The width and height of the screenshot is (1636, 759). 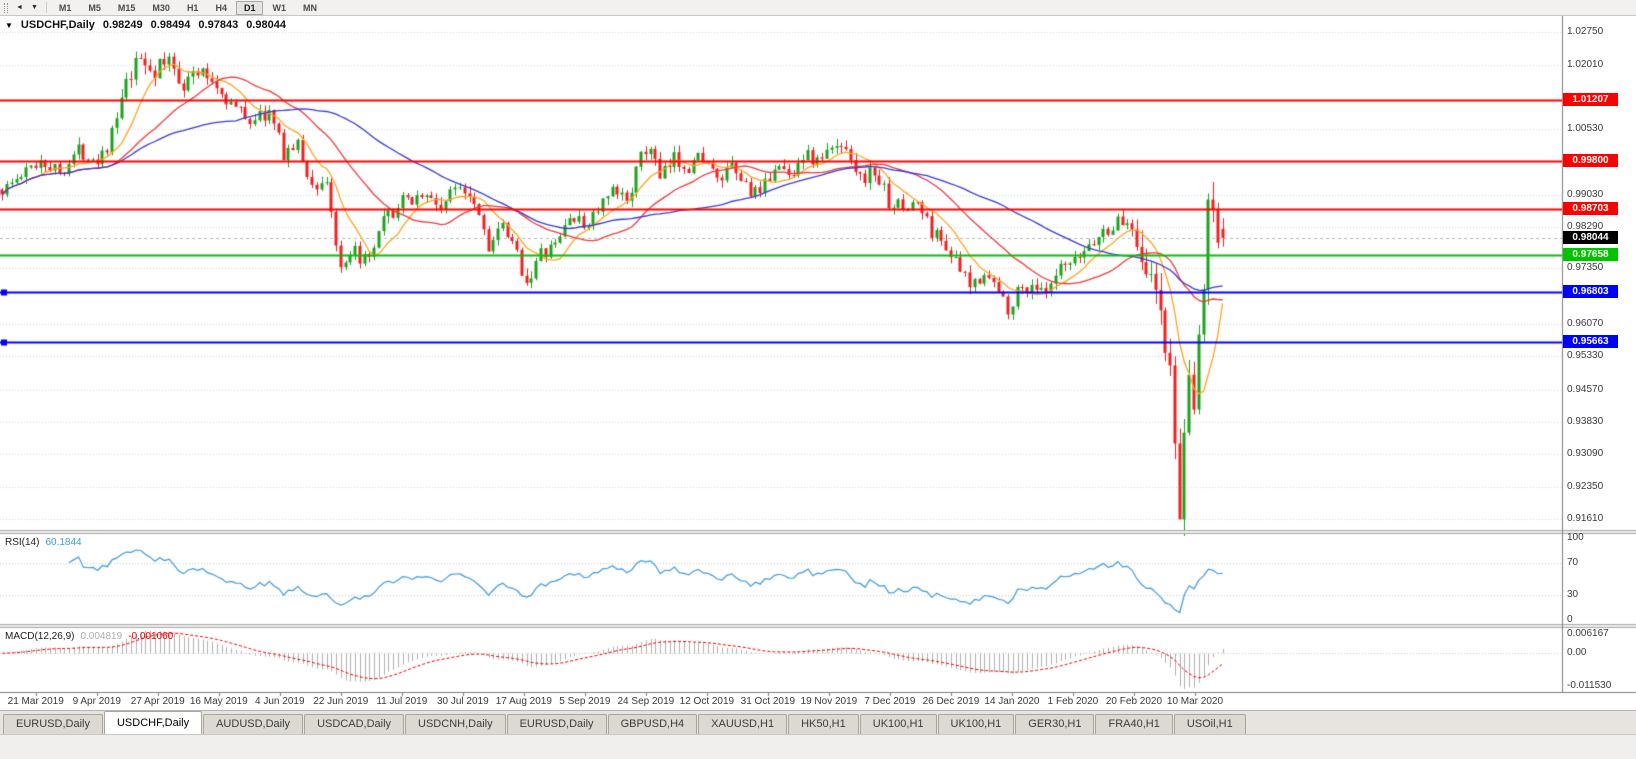 What do you see at coordinates (1012, 701) in the screenshot?
I see `date-axis-label: 14 Jan 2020` at bounding box center [1012, 701].